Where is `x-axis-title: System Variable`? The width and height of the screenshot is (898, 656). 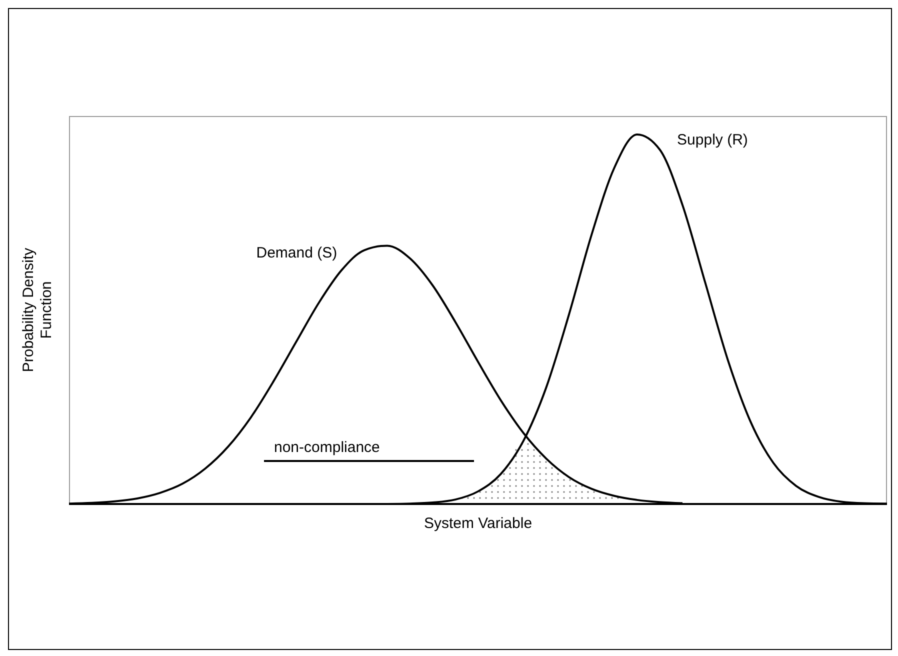
x-axis-title: System Variable is located at coordinates (478, 523).